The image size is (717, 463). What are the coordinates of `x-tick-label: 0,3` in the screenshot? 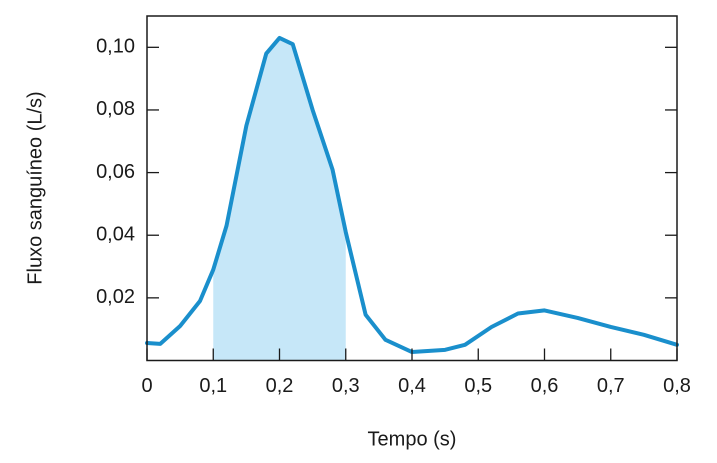 It's located at (346, 386).